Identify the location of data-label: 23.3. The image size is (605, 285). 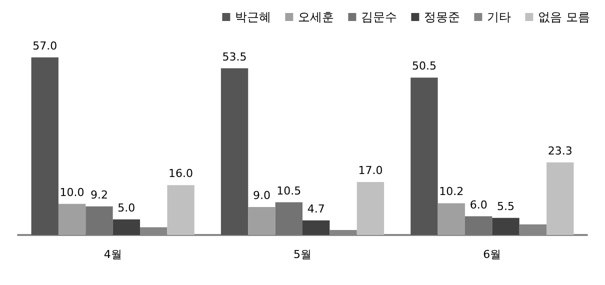
(560, 151).